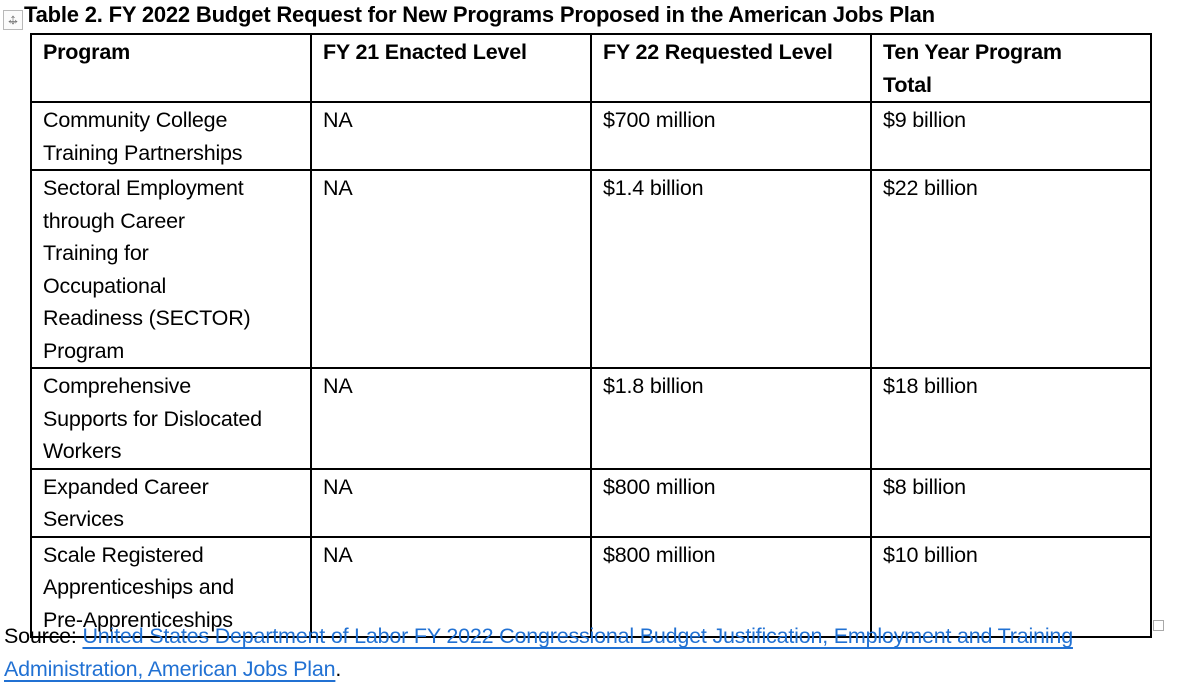 This screenshot has width=1181, height=688. What do you see at coordinates (1011, 136) in the screenshot?
I see `ten-year-cell: $9 billion` at bounding box center [1011, 136].